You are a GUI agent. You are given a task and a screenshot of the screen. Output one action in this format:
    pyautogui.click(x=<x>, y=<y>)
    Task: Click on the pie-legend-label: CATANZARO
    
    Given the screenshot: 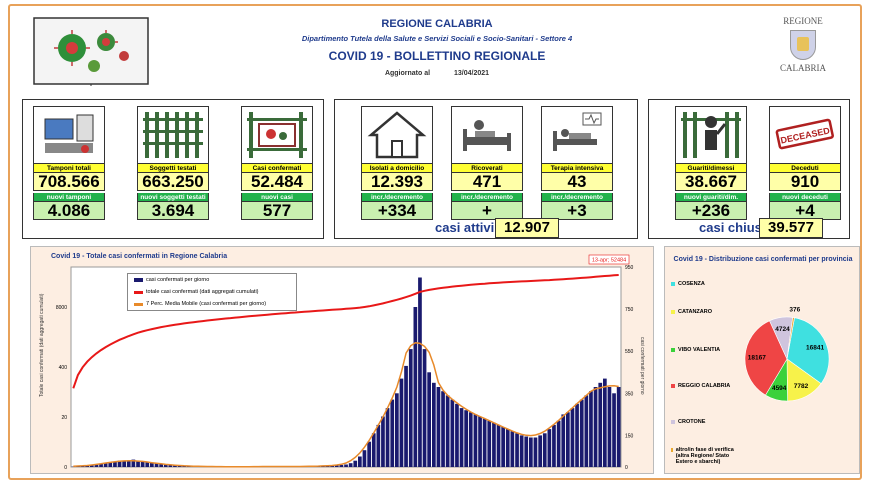 What is the action you would take?
    pyautogui.click(x=695, y=312)
    